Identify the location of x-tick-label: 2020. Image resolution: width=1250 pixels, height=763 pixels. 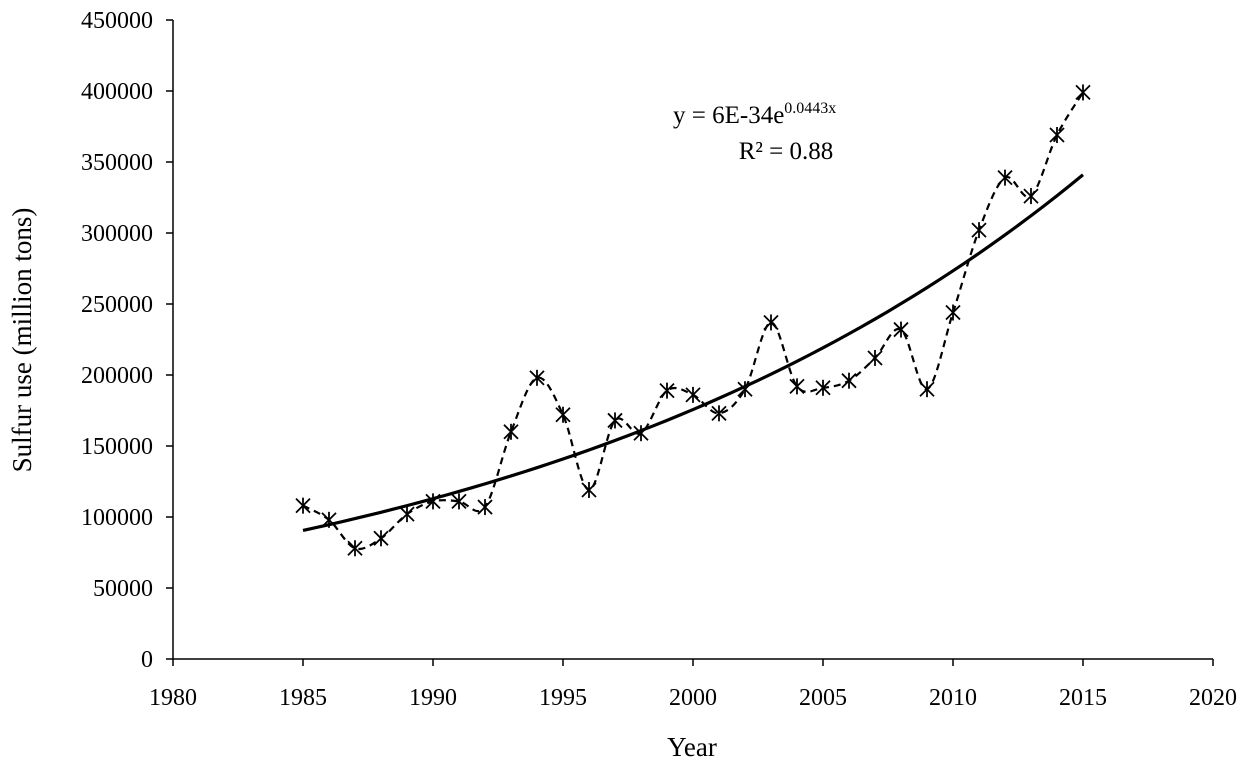
(1213, 698).